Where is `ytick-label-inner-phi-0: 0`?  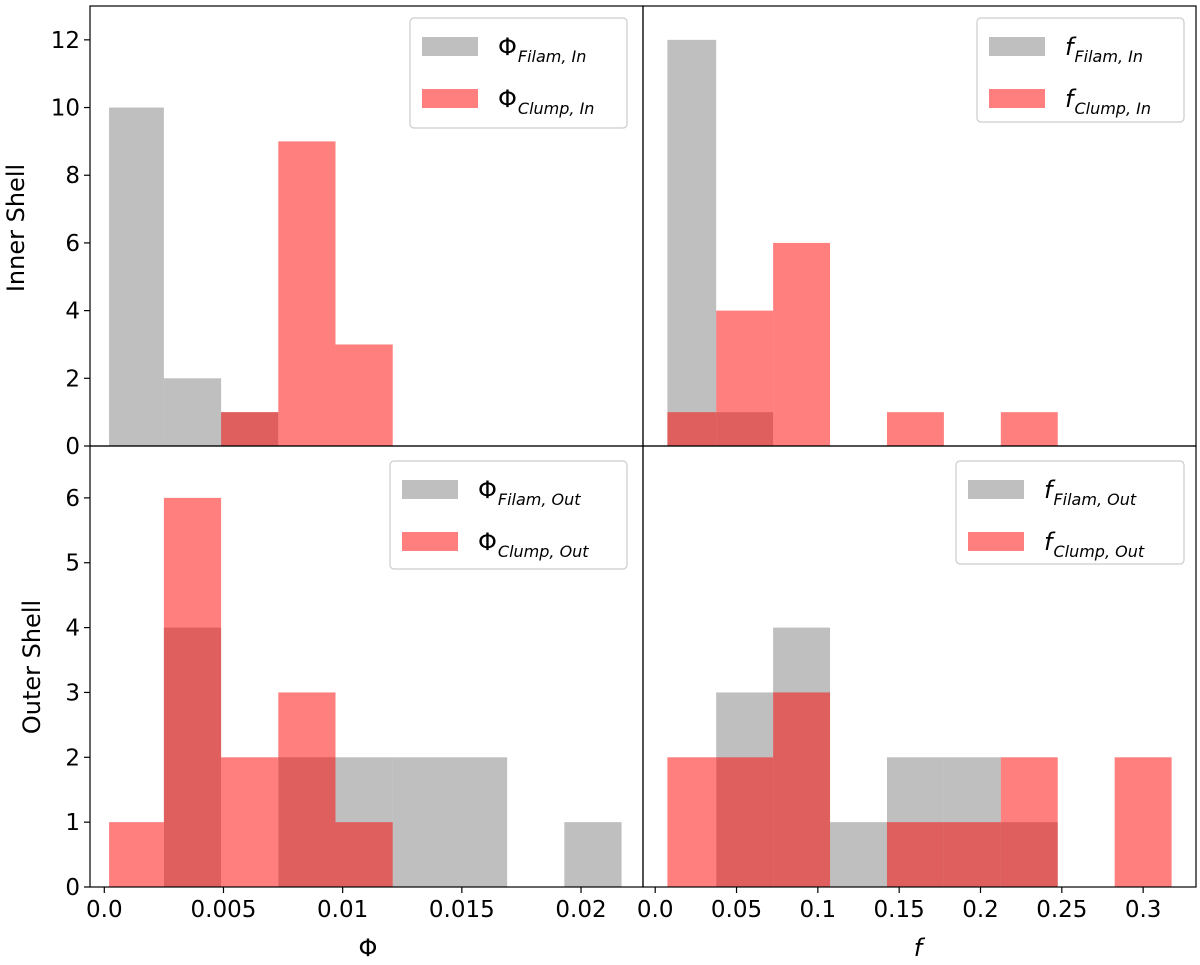
ytick-label-inner-phi-0: 0 is located at coordinates (72, 447).